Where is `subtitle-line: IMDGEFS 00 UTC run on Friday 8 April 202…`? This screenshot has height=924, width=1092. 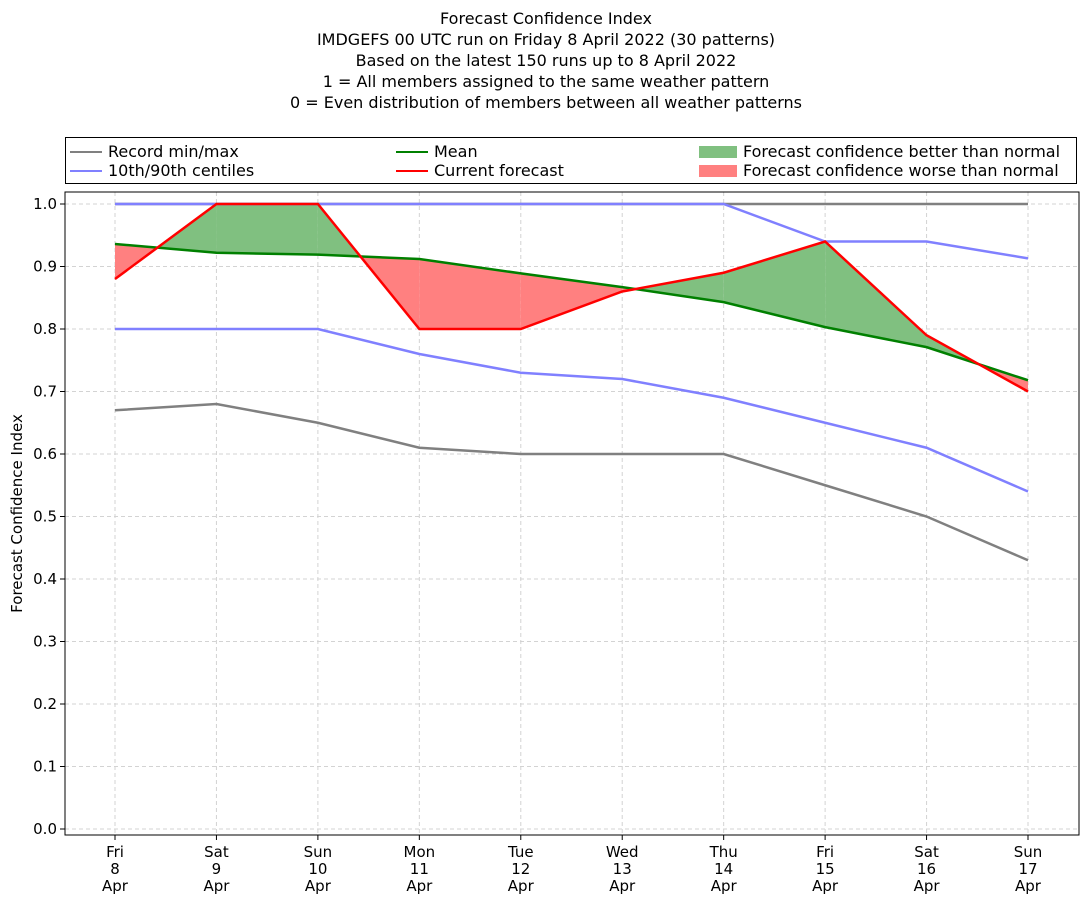
subtitle-line: IMDGEFS 00 UTC run on Friday 8 April 202… is located at coordinates (546, 39).